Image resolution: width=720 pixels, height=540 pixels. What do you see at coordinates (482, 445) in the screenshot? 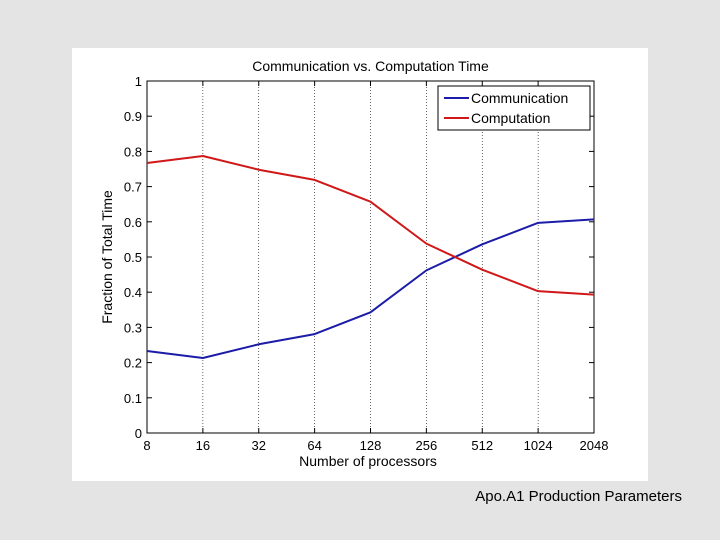
I see `x-tick-label: 512` at bounding box center [482, 445].